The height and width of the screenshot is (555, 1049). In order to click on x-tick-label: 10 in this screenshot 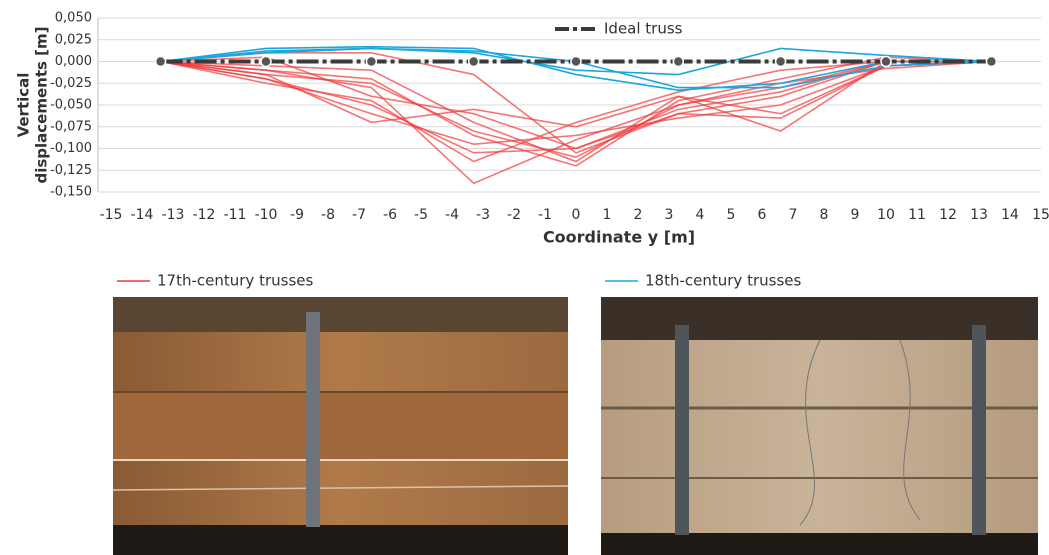, I will do `click(886, 215)`.